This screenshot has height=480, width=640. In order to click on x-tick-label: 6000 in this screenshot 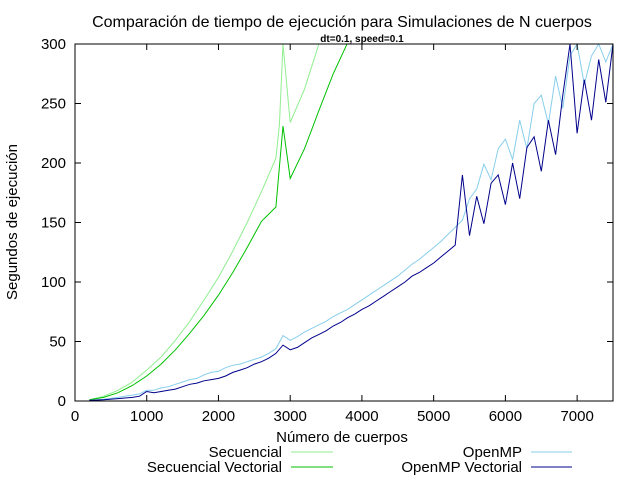, I will do `click(505, 416)`.